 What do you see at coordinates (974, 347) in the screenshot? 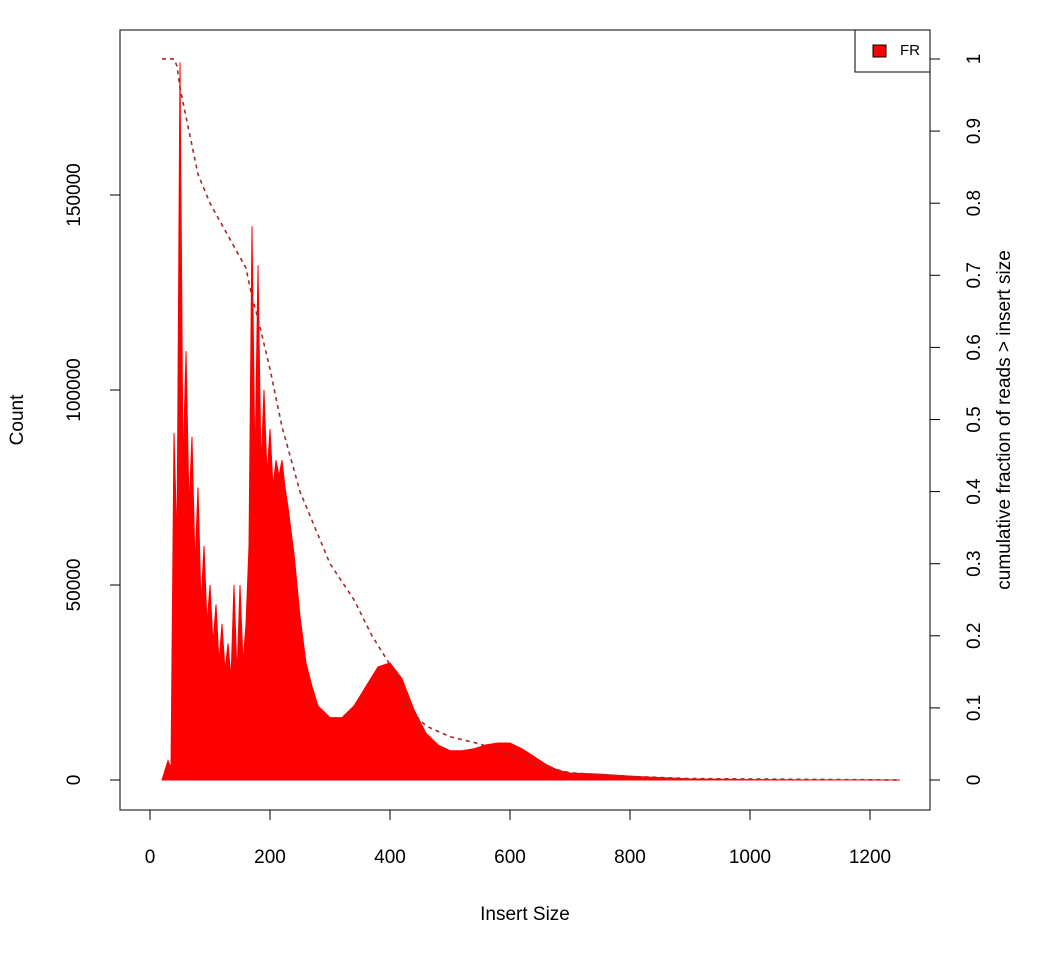
I see `y2-tick-label: 0.6` at bounding box center [974, 347].